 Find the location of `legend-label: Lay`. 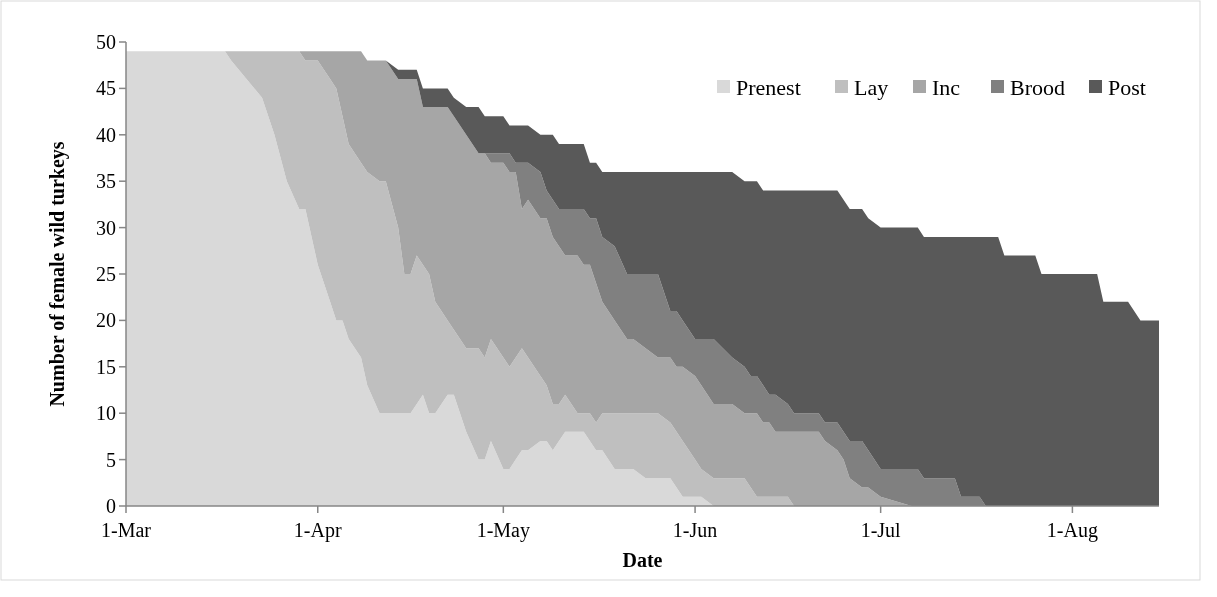

legend-label: Lay is located at coordinates (871, 87).